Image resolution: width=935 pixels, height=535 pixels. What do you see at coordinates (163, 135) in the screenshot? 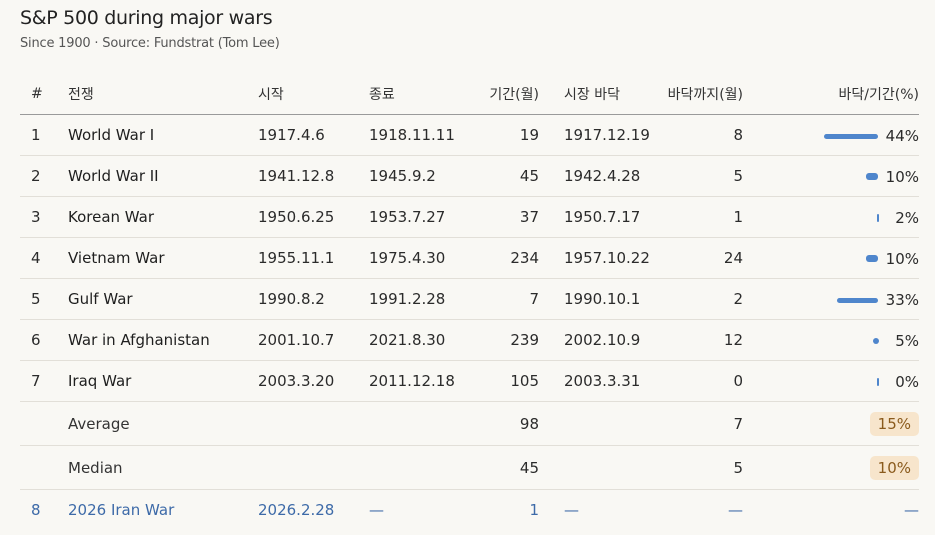
I see `row-war: World War I` at bounding box center [163, 135].